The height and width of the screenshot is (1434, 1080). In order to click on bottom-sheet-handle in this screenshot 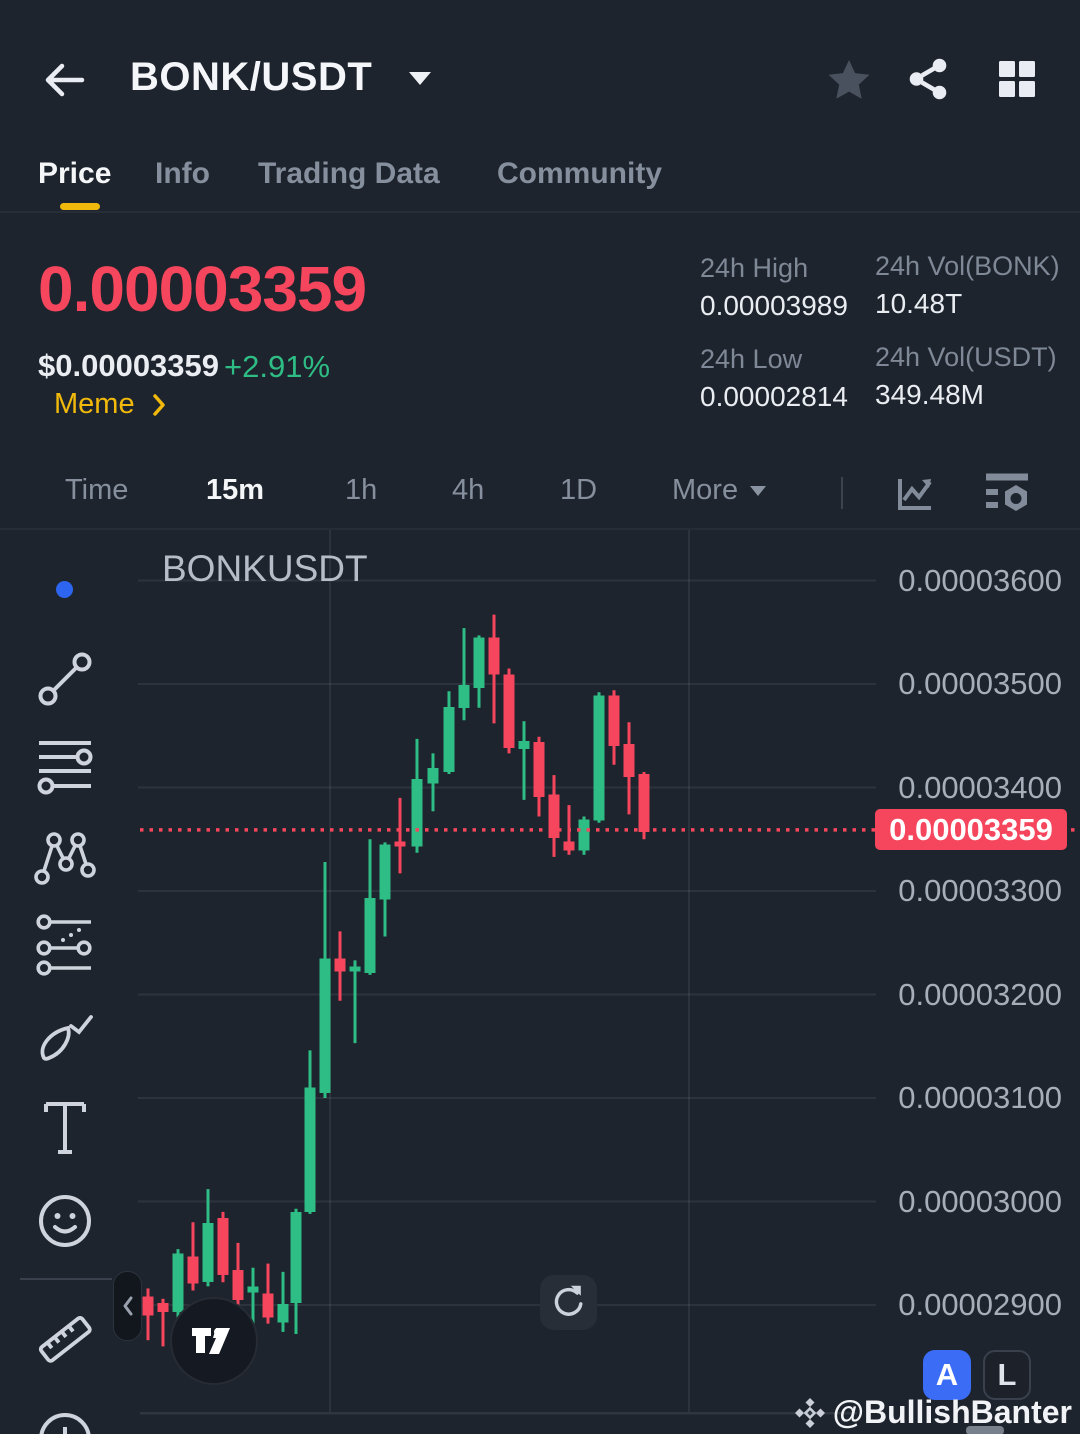, I will do `click(985, 1430)`.